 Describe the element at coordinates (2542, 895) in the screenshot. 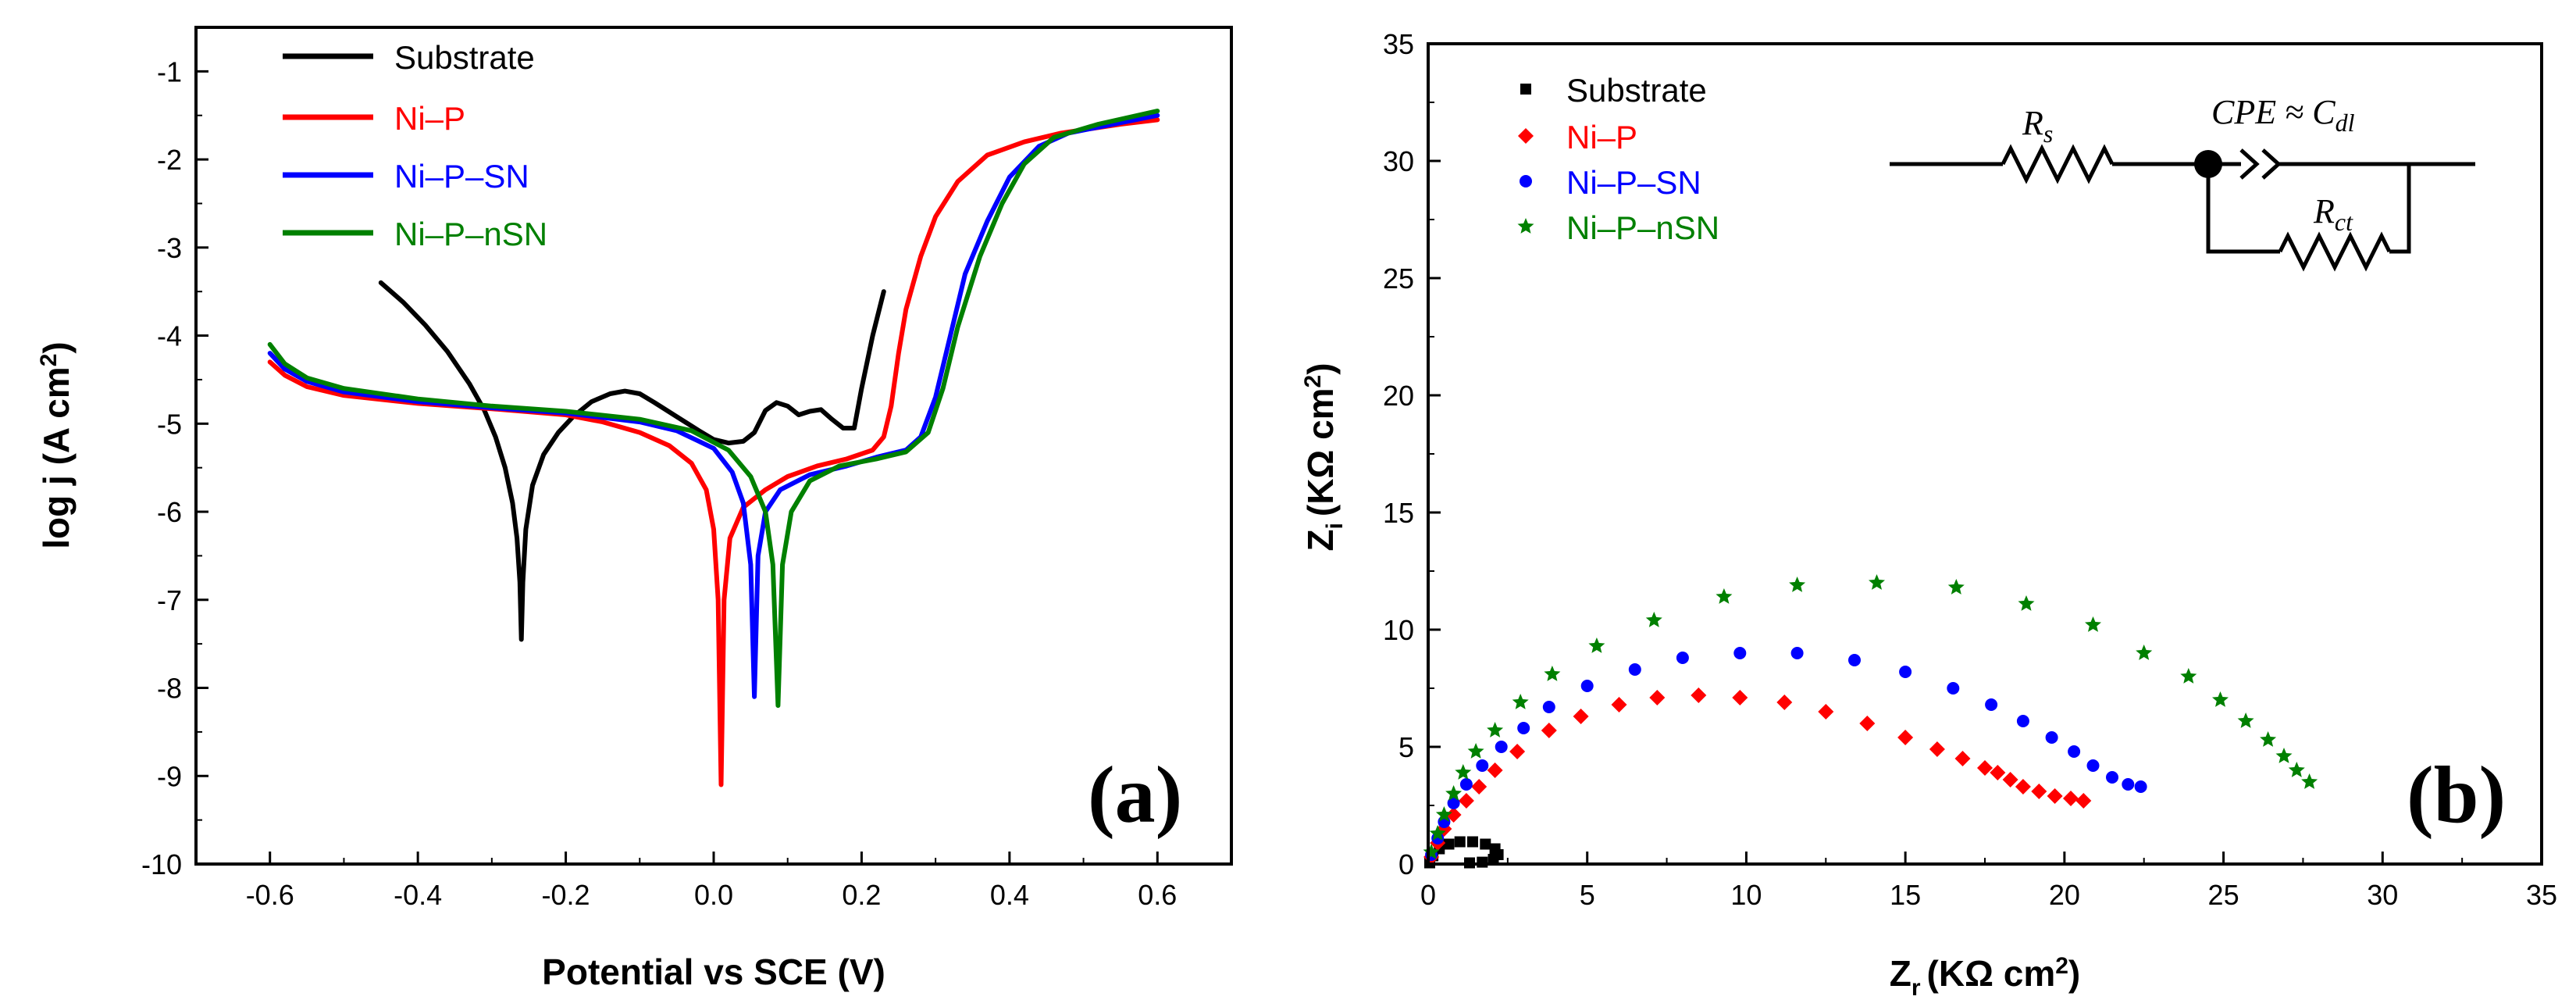

I see `panel-b-x-tick-label: 35` at that location.